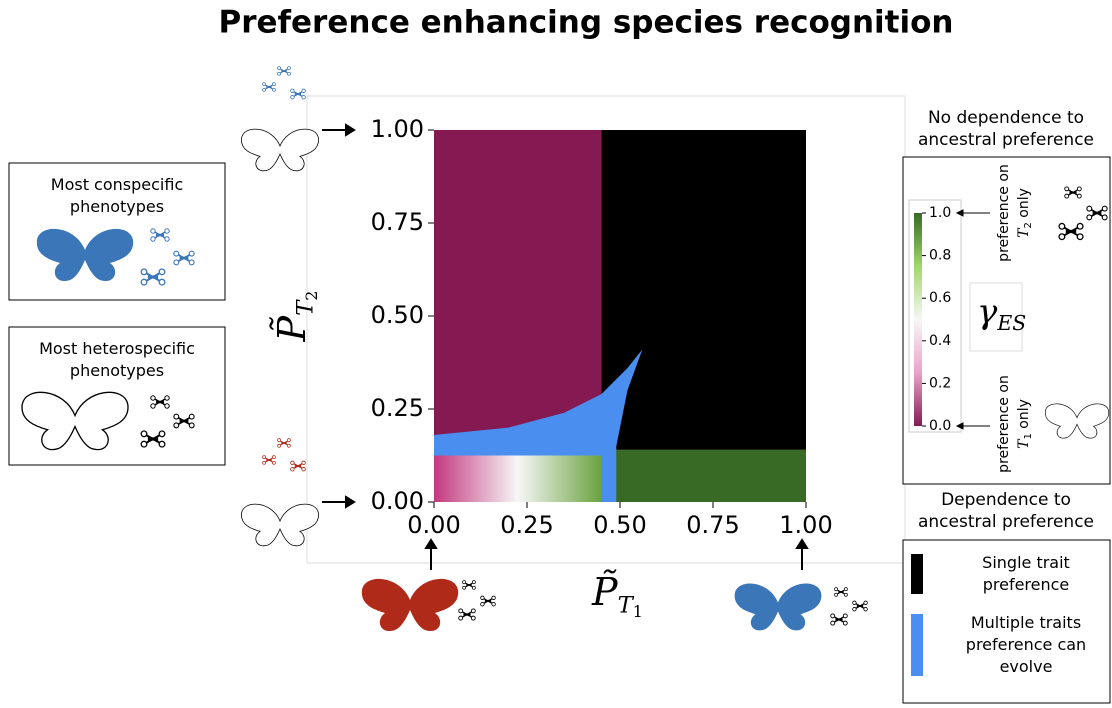 The image size is (1112, 708). What do you see at coordinates (117, 359) in the screenshot?
I see `heterospecific-text: Most heterospecific phenotypes` at bounding box center [117, 359].